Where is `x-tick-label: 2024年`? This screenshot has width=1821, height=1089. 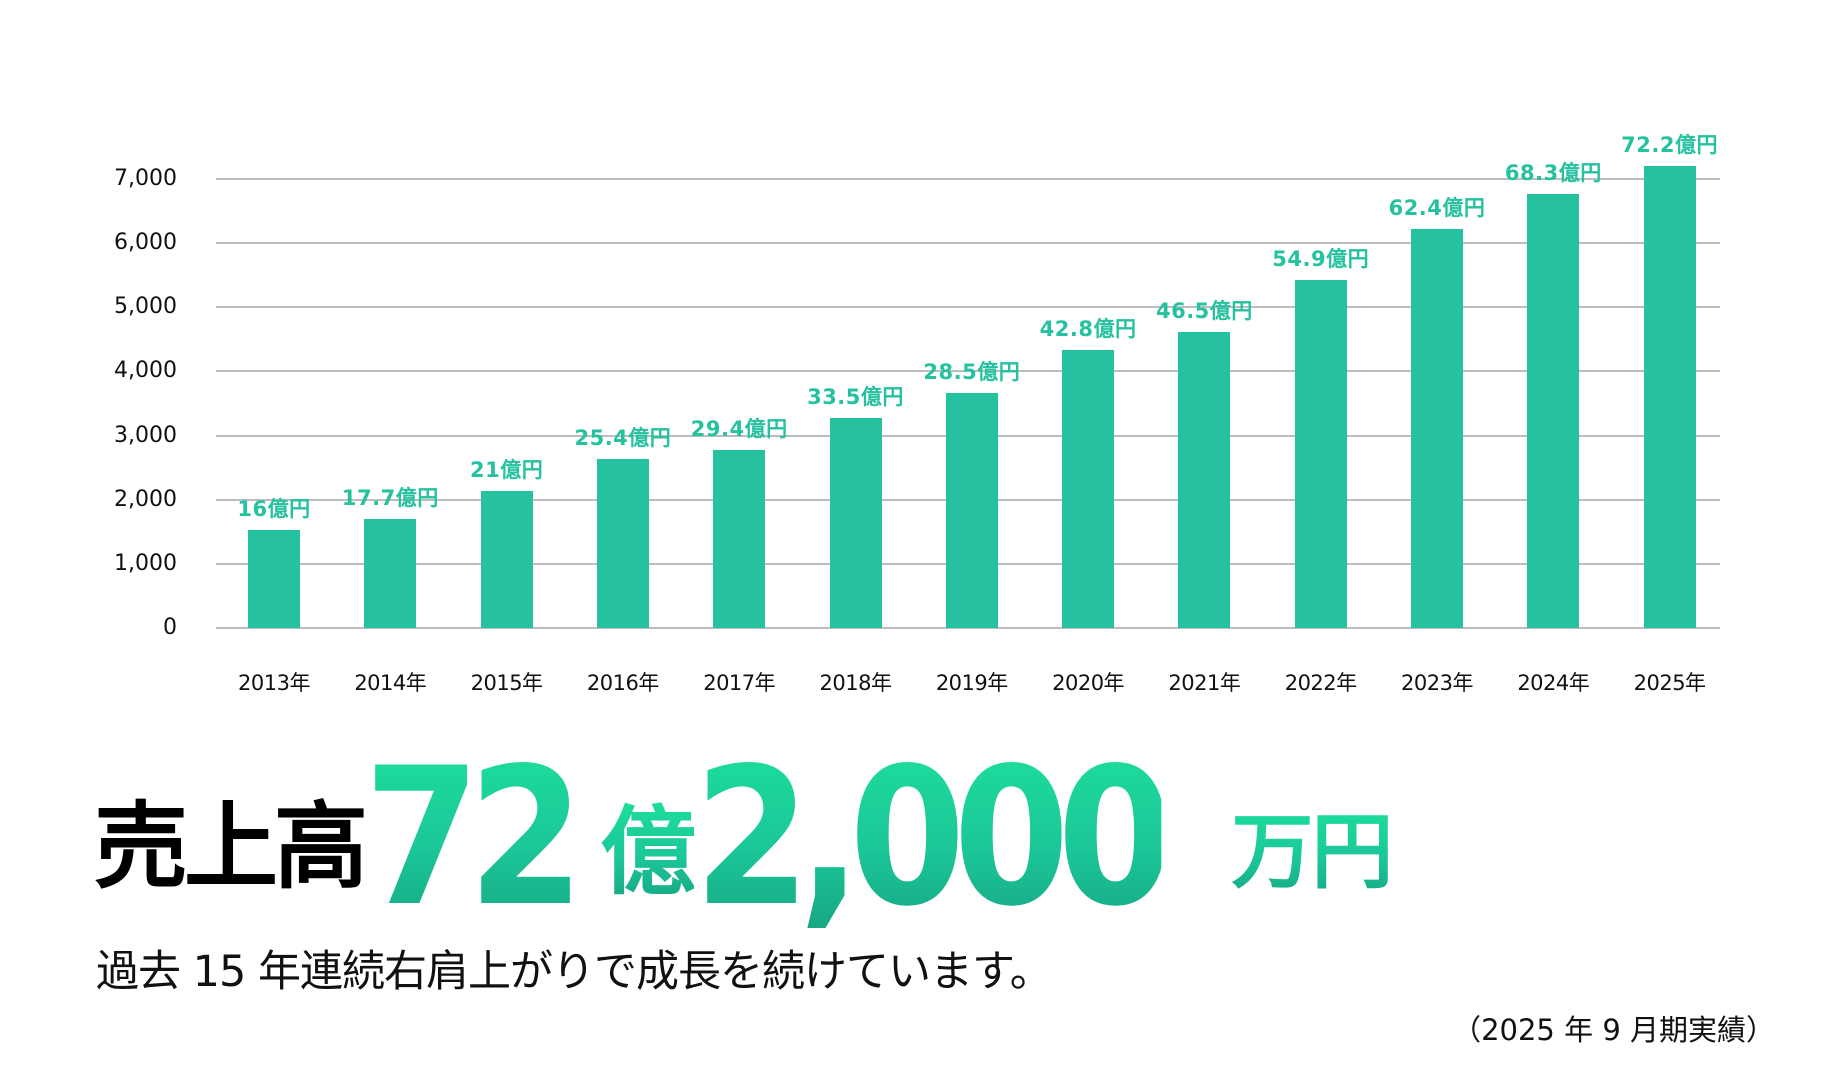
x-tick-label: 2024年 is located at coordinates (1553, 683).